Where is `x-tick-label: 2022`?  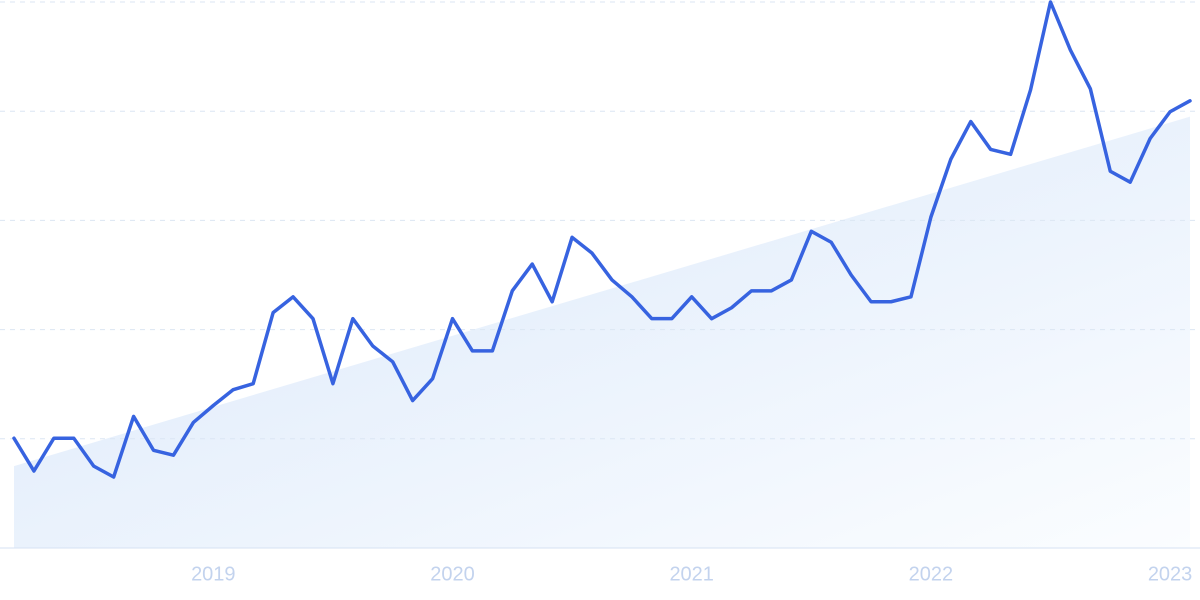 x-tick-label: 2022 is located at coordinates (931, 574).